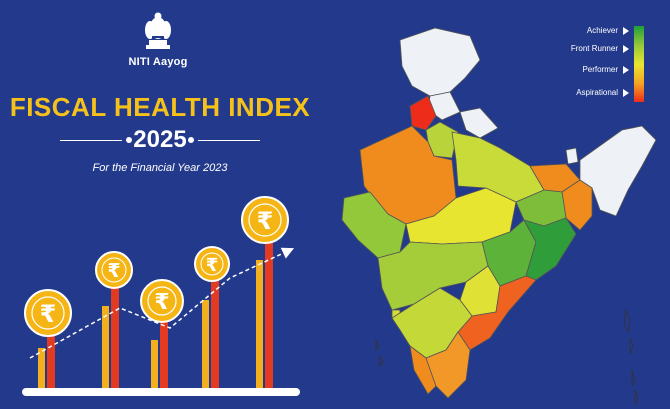 The height and width of the screenshot is (409, 670). I want to click on legend-label-performer: Performer, so click(600, 69).